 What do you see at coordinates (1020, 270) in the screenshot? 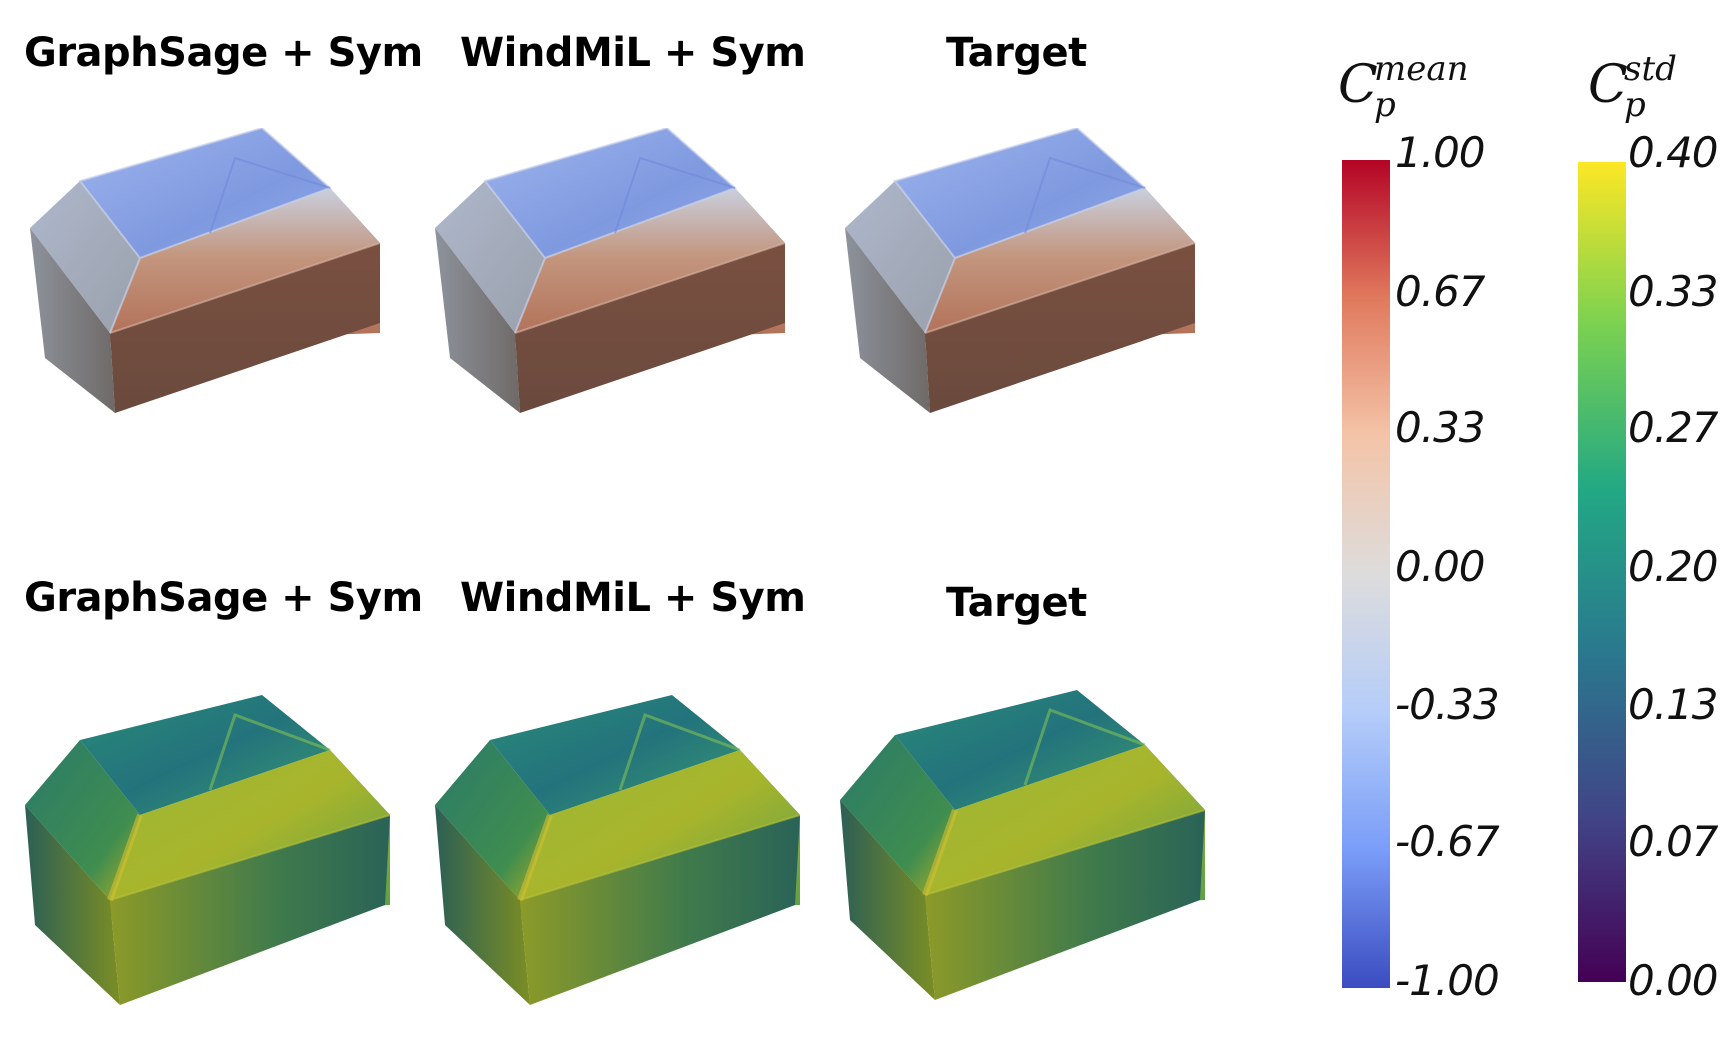
I see `house-mean-target` at bounding box center [1020, 270].